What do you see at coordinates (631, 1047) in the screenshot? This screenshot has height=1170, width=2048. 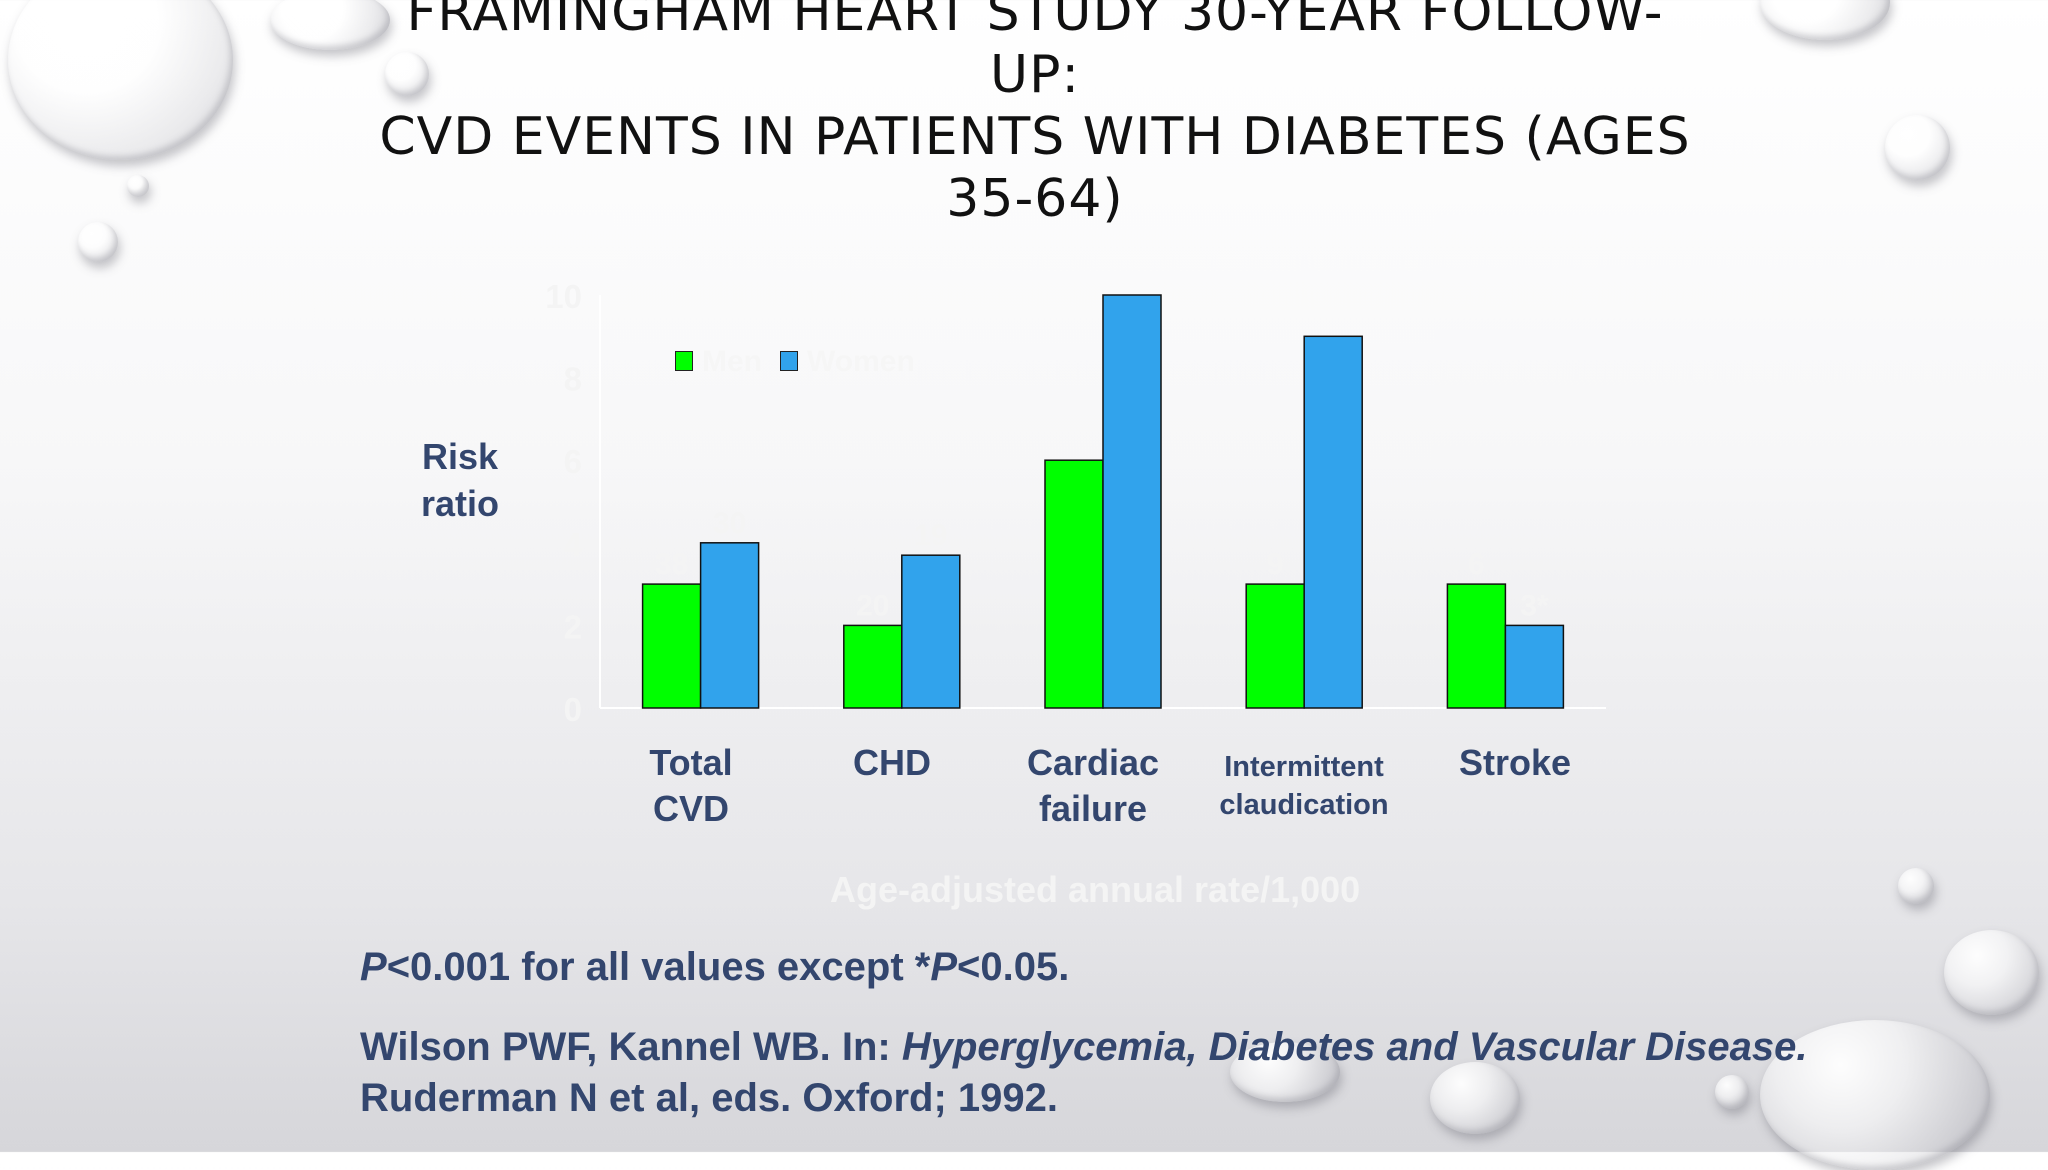 I see `citation-authors: Wilson PWF, Kannel WB. In:` at bounding box center [631, 1047].